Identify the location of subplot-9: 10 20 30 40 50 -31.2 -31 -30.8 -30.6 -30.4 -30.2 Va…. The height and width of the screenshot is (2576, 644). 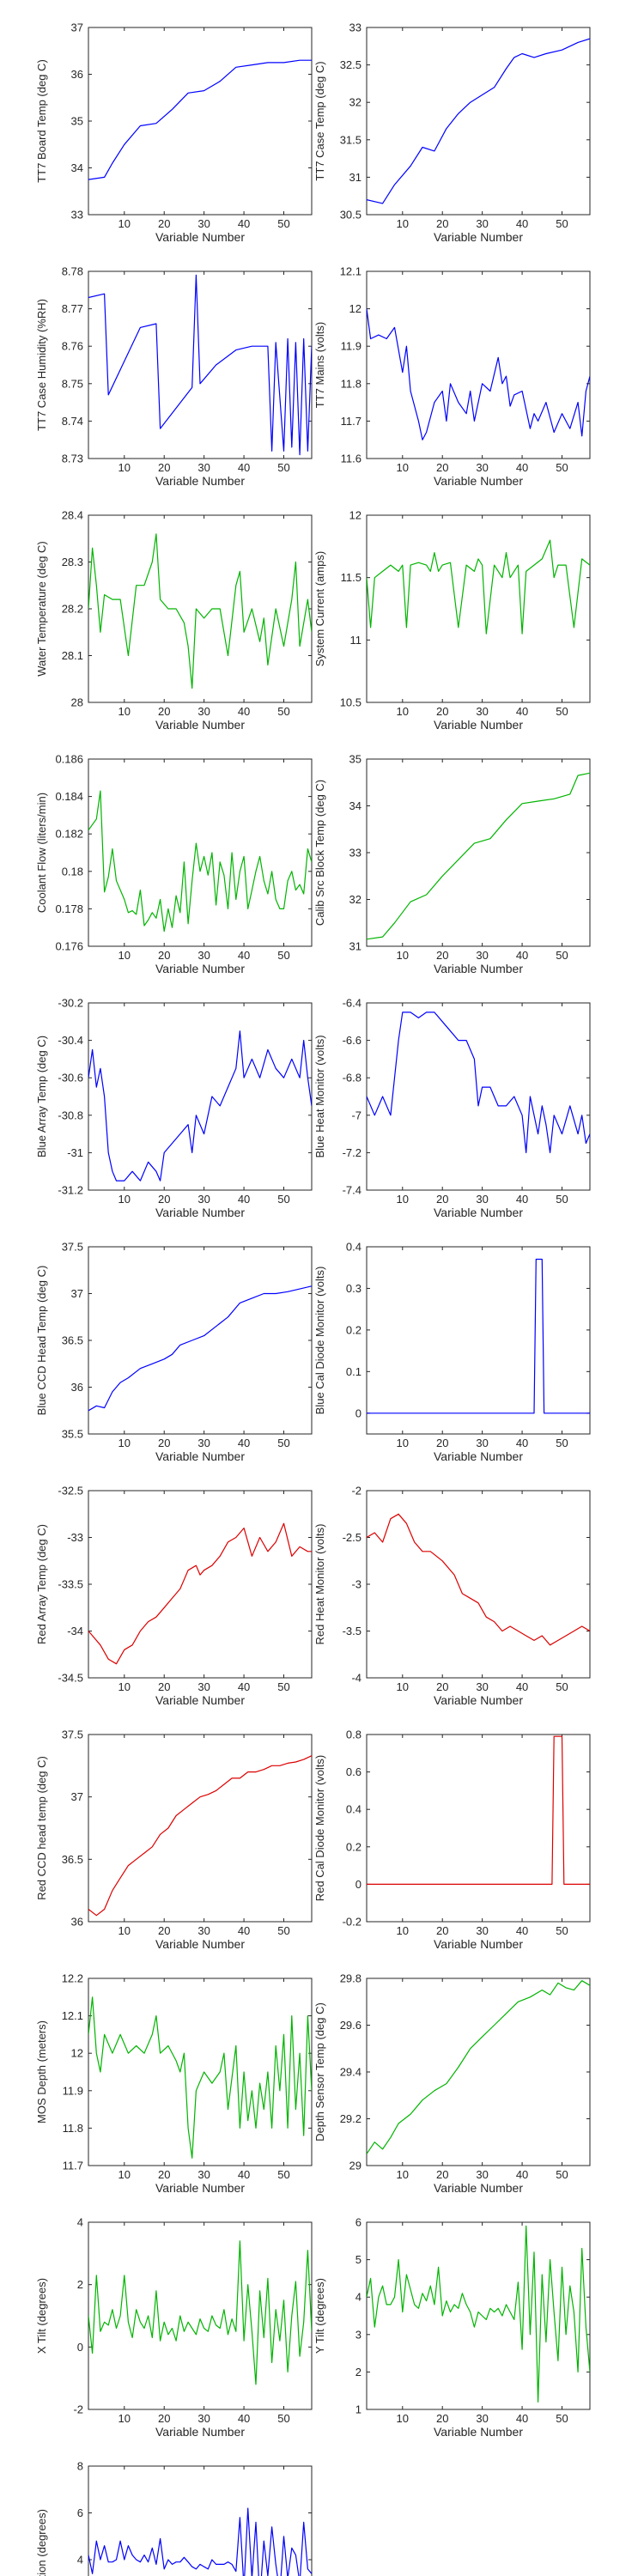
(174, 1108).